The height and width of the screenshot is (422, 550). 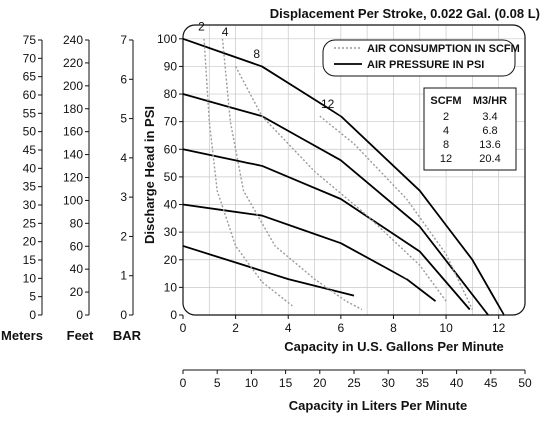 I want to click on table-cell: 20.4, so click(x=489, y=159).